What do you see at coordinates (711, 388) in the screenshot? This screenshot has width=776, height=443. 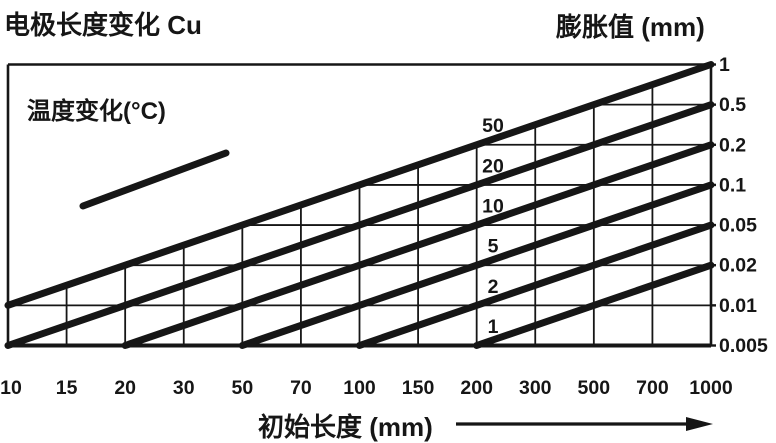 I see `x-tick-label: 1000` at bounding box center [711, 388].